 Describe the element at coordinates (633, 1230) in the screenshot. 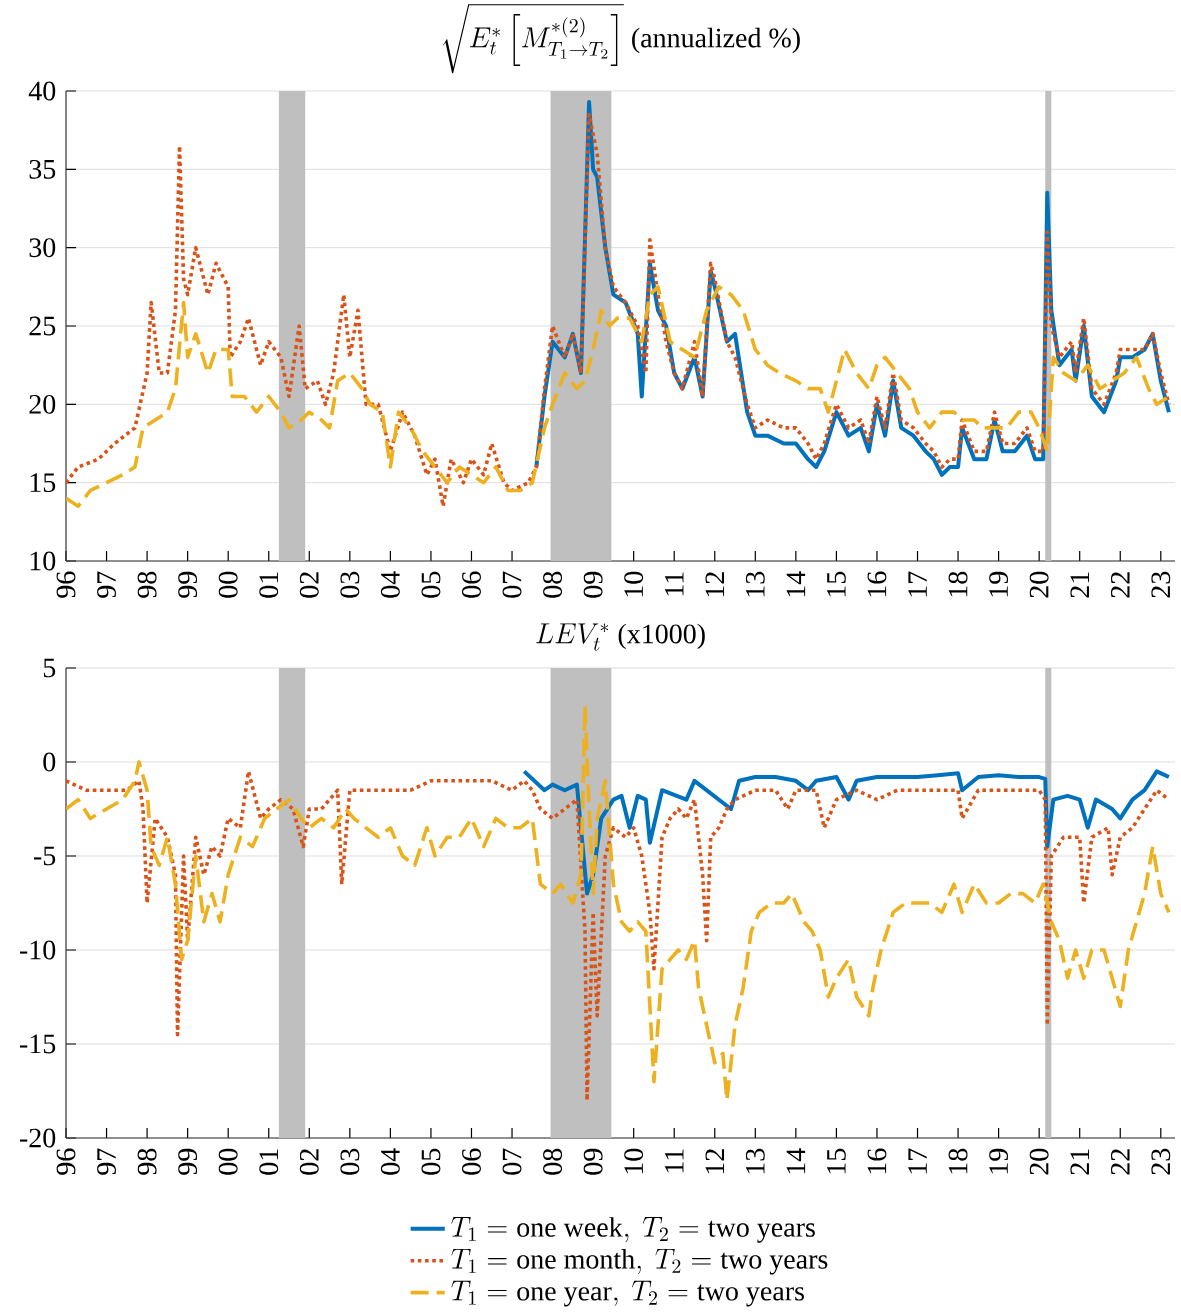

I see `legend-label: $T_1 = \text{one week},\ T_2 = \text{two years}$` at that location.